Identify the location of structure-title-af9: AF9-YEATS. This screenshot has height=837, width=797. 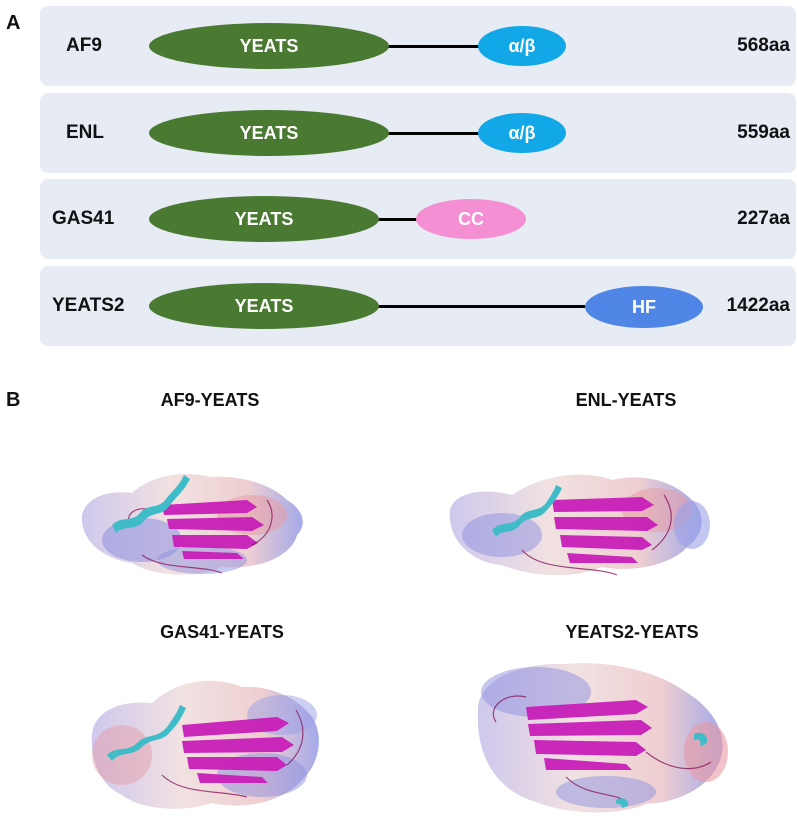
(210, 400).